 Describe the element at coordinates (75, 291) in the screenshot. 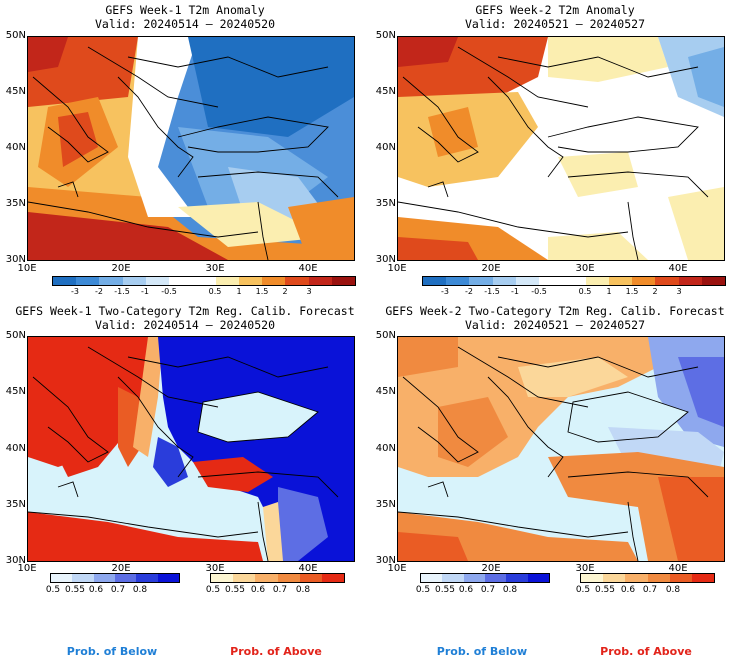

I see `colorbar-tick: -3` at that location.